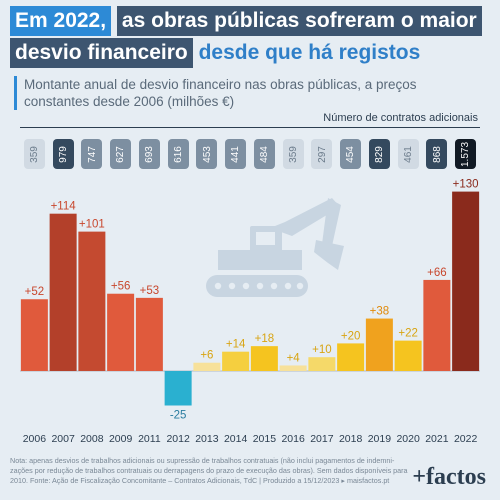 The height and width of the screenshot is (500, 500). Describe the element at coordinates (466, 185) in the screenshot. I see `data-label-2022: +130` at that location.